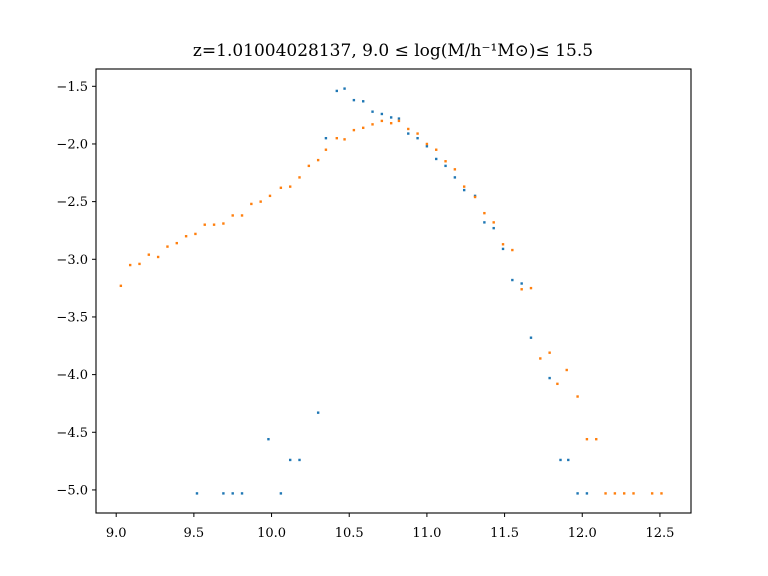 The height and width of the screenshot is (576, 768). Describe the element at coordinates (659, 533) in the screenshot. I see `x-tick-label: 12.5` at that location.